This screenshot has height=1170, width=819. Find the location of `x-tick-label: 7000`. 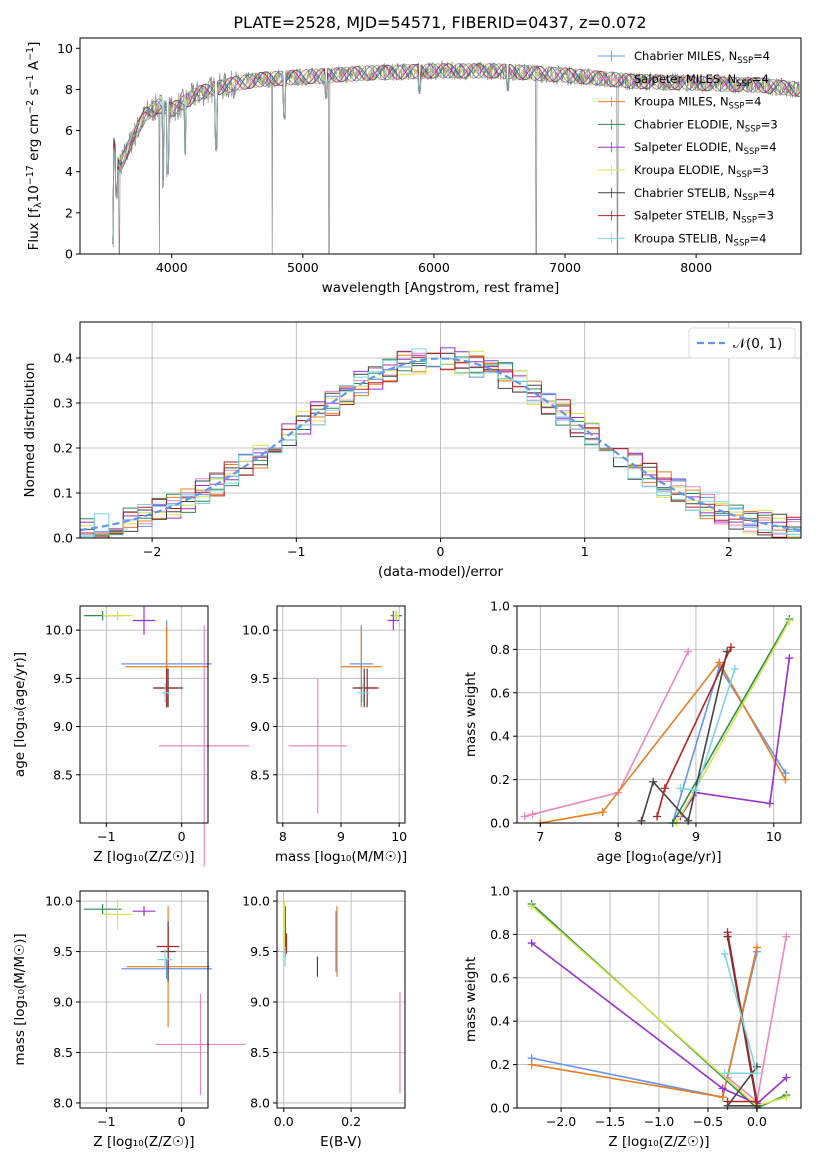

x-tick-label: 7000 is located at coordinates (565, 267).